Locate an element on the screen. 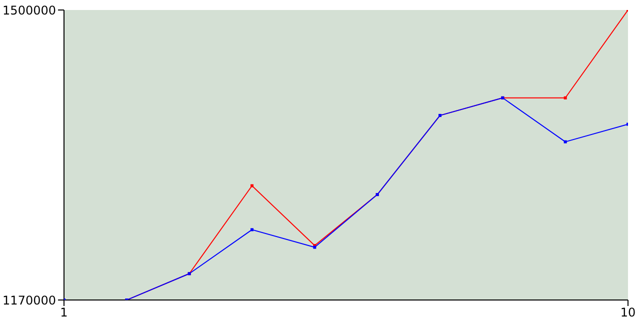 This screenshot has width=640, height=320. y-tick-label: 1170000 is located at coordinates (29, 300).